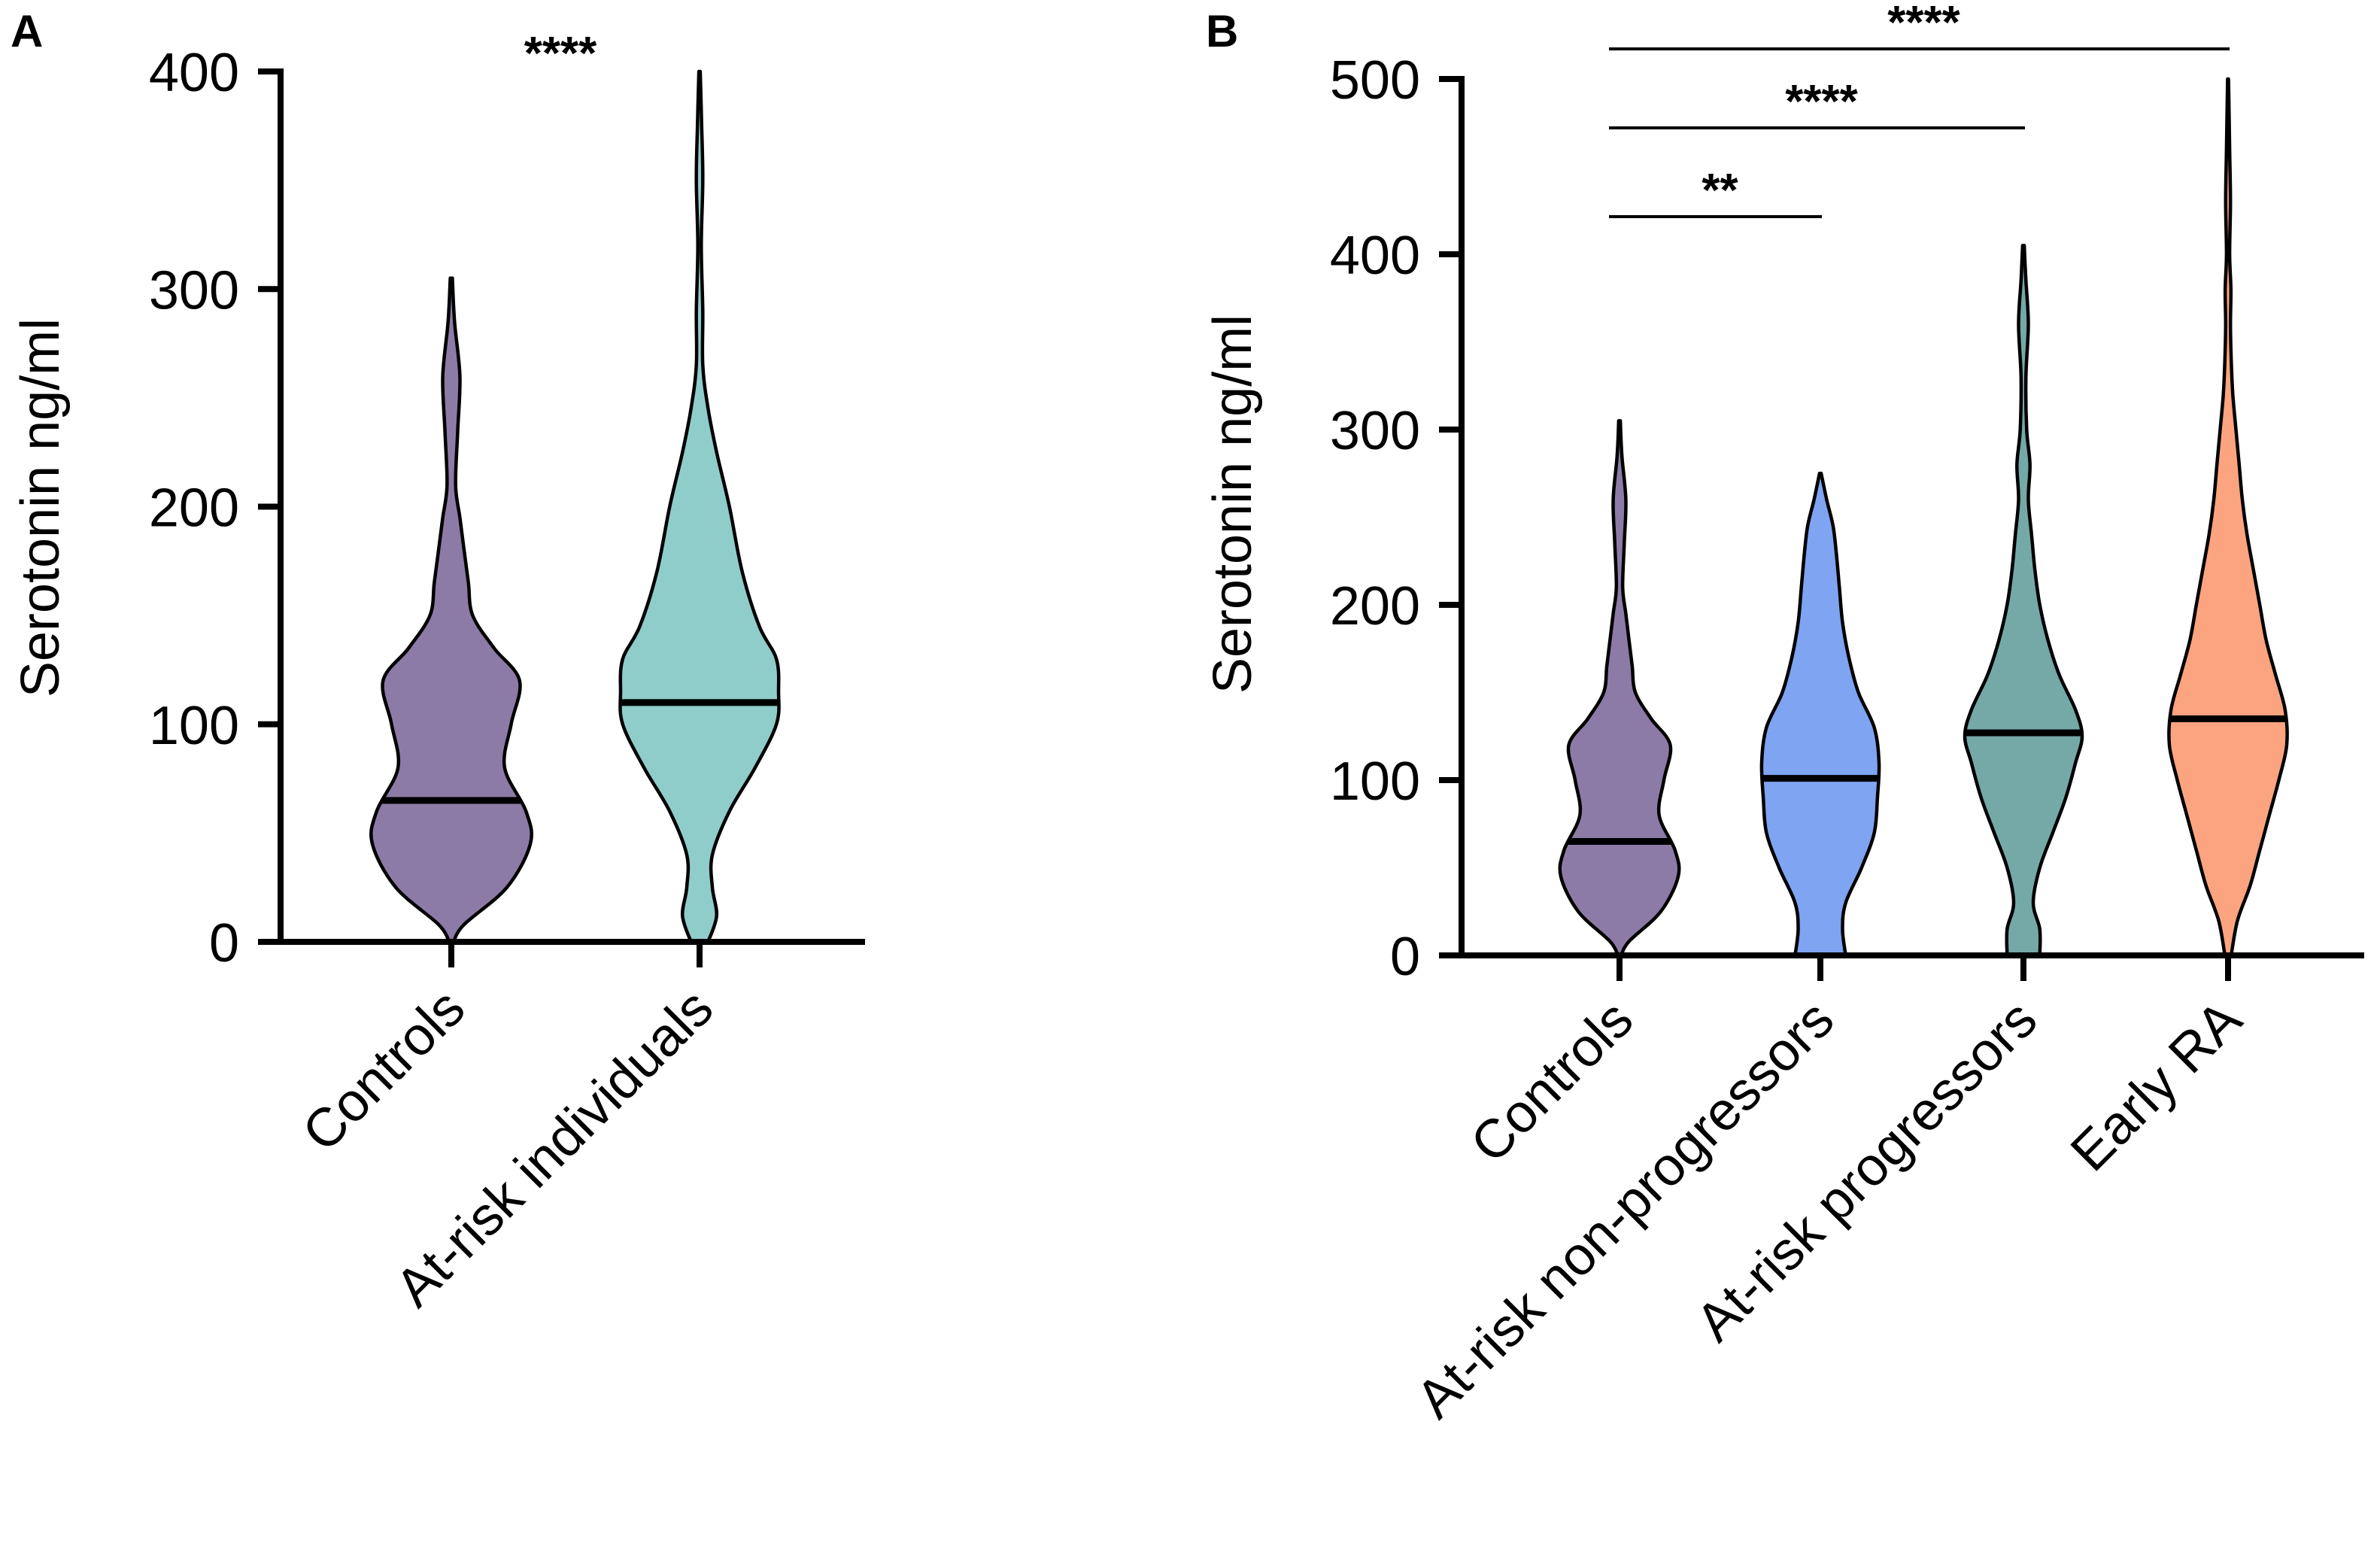 The image size is (2380, 1564). I want to click on panel-b-significance: **********, so click(1919, 109).